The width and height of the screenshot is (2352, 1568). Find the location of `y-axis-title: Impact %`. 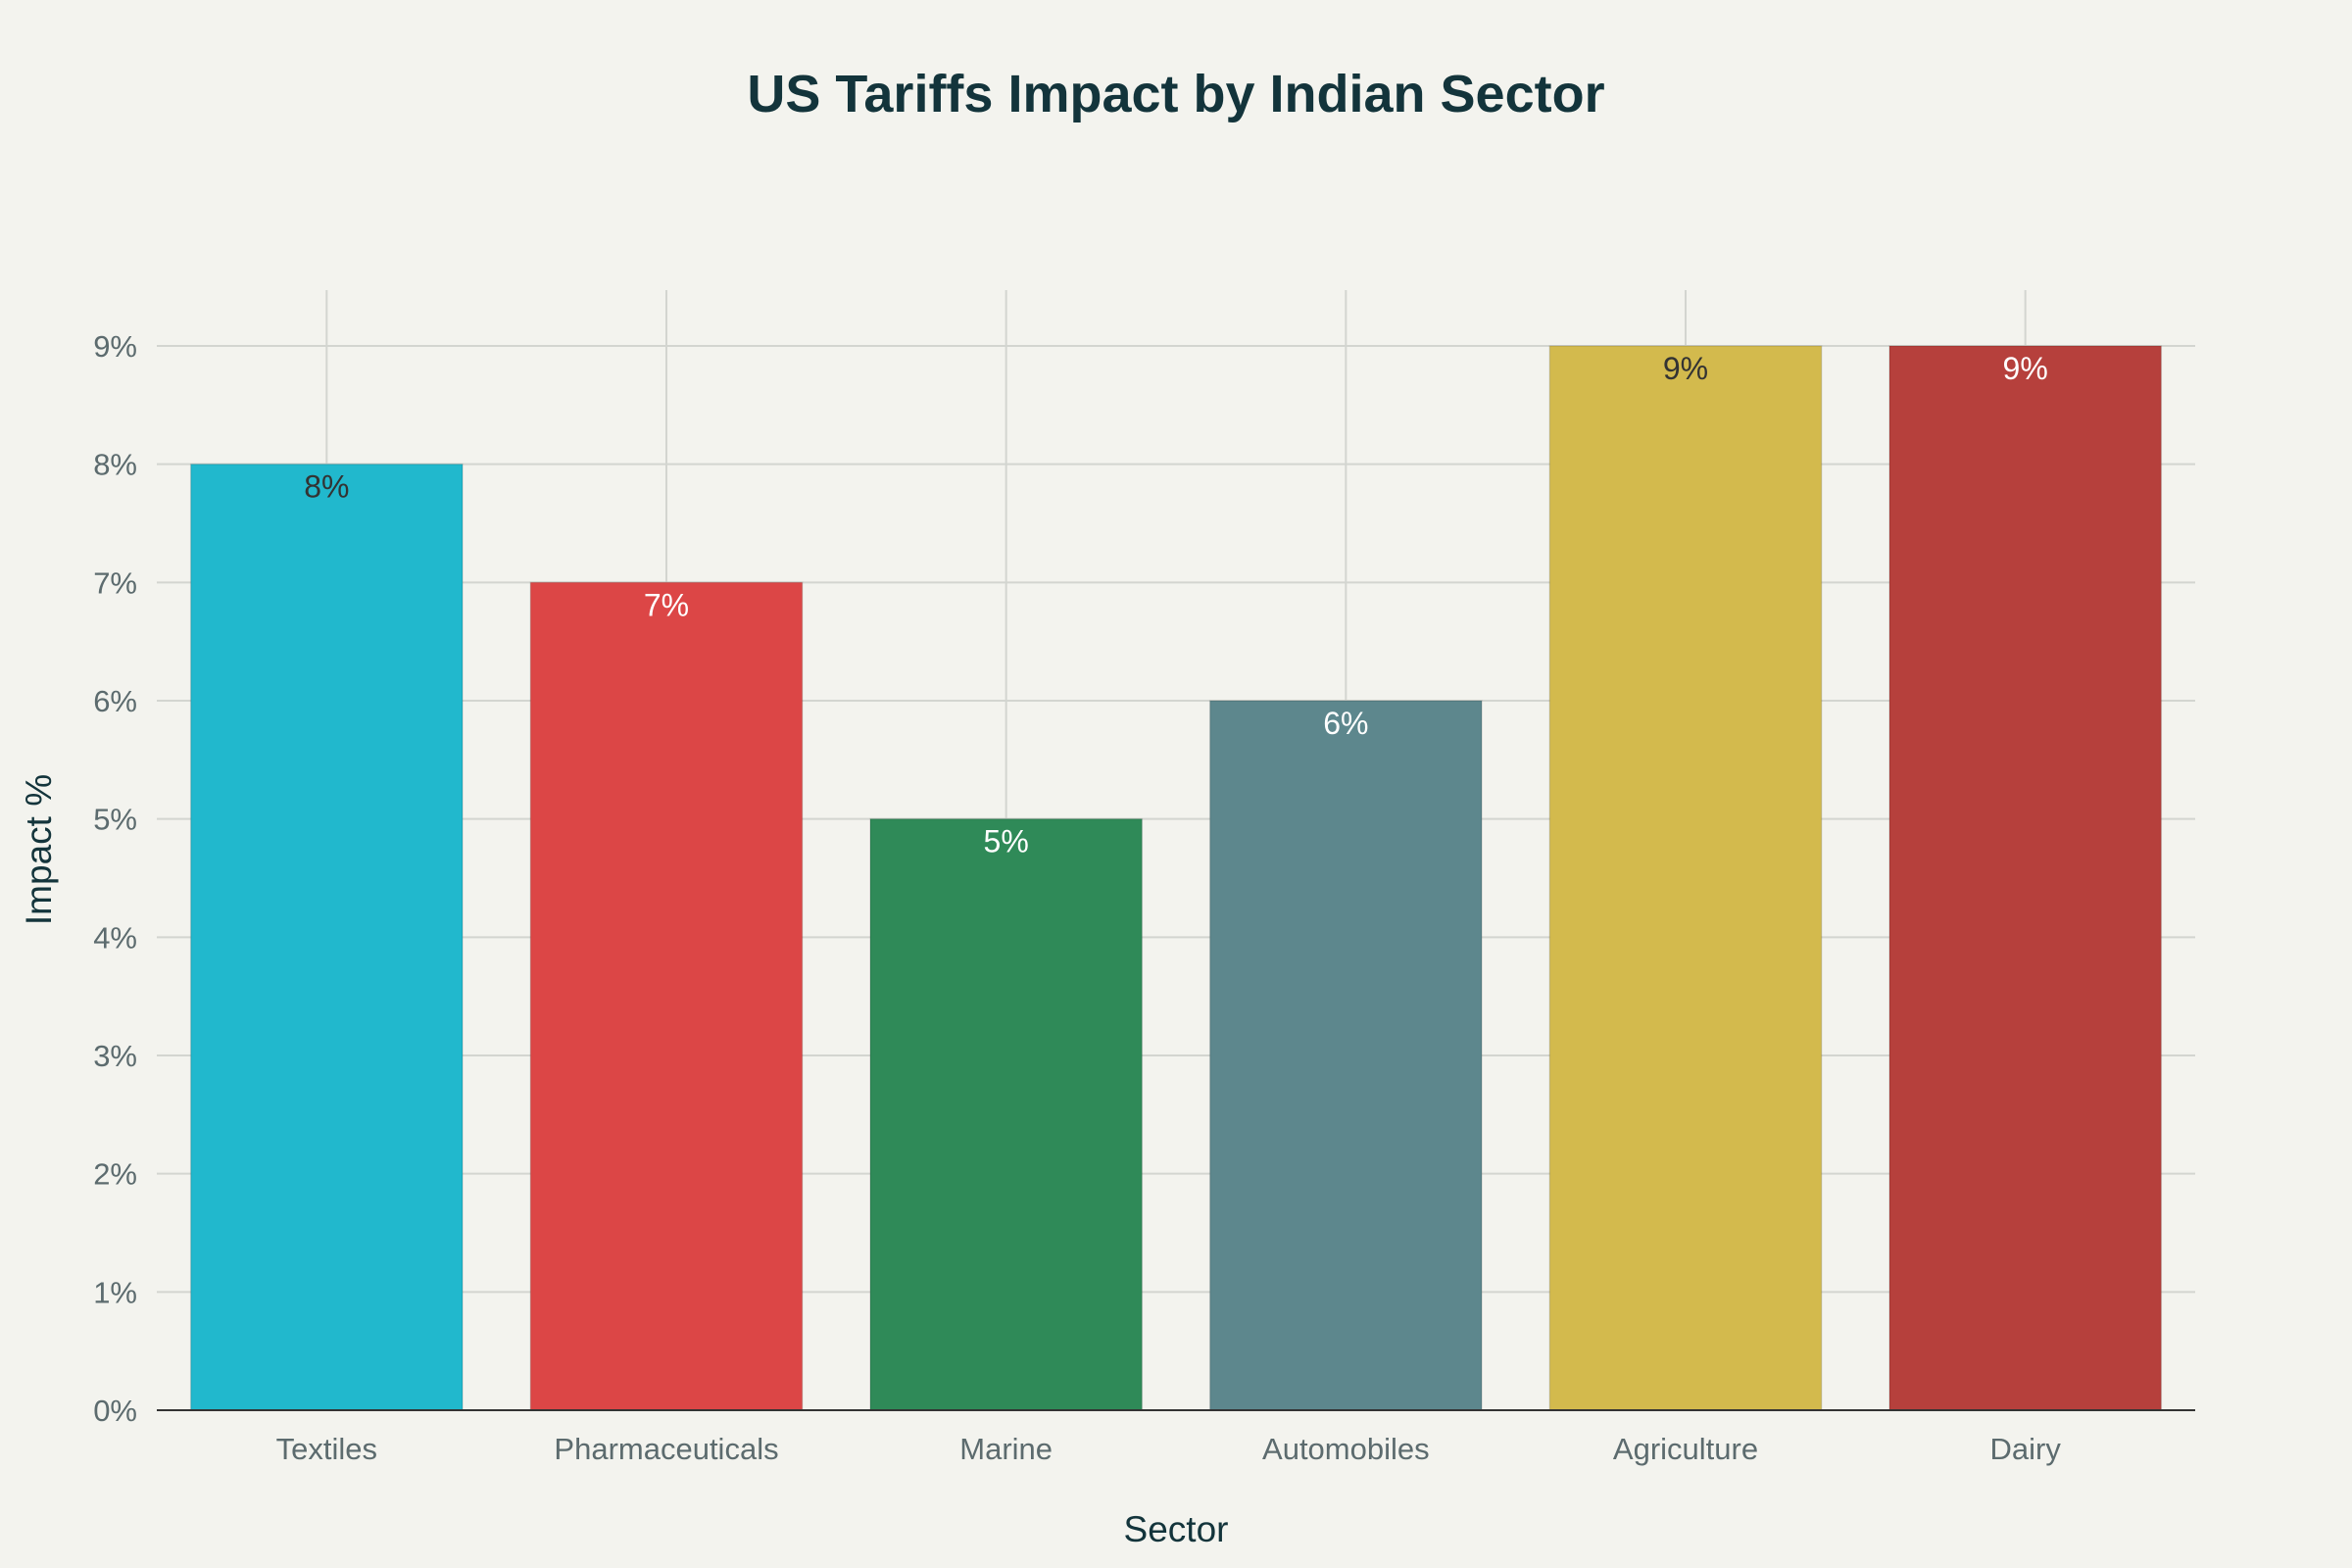

y-axis-title: Impact % is located at coordinates (39, 849).